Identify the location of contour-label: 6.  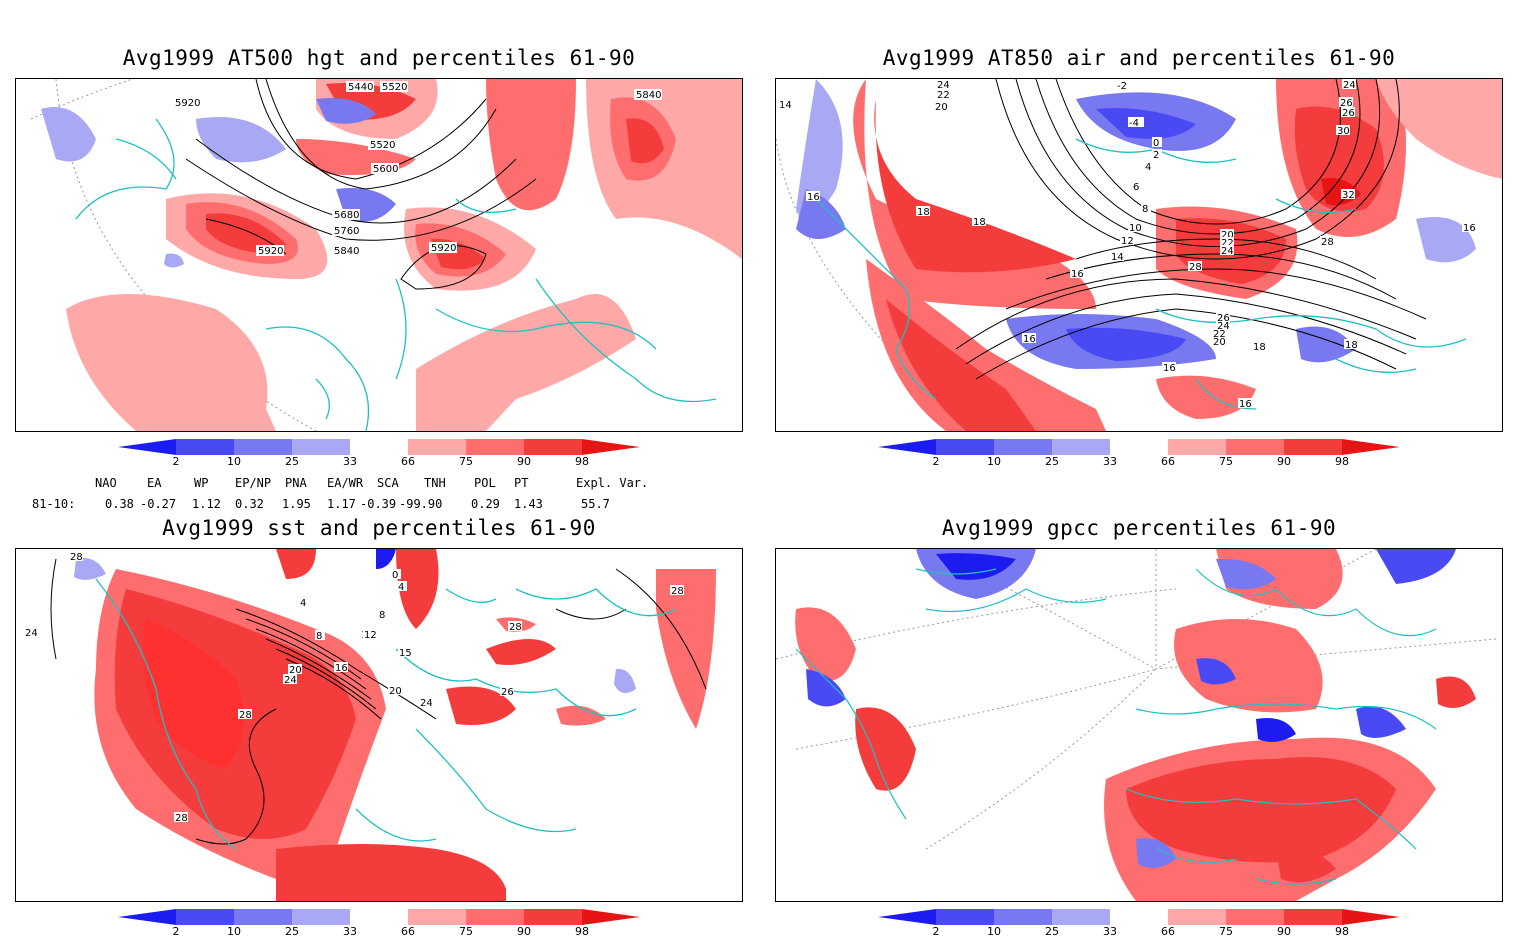
(1136, 187).